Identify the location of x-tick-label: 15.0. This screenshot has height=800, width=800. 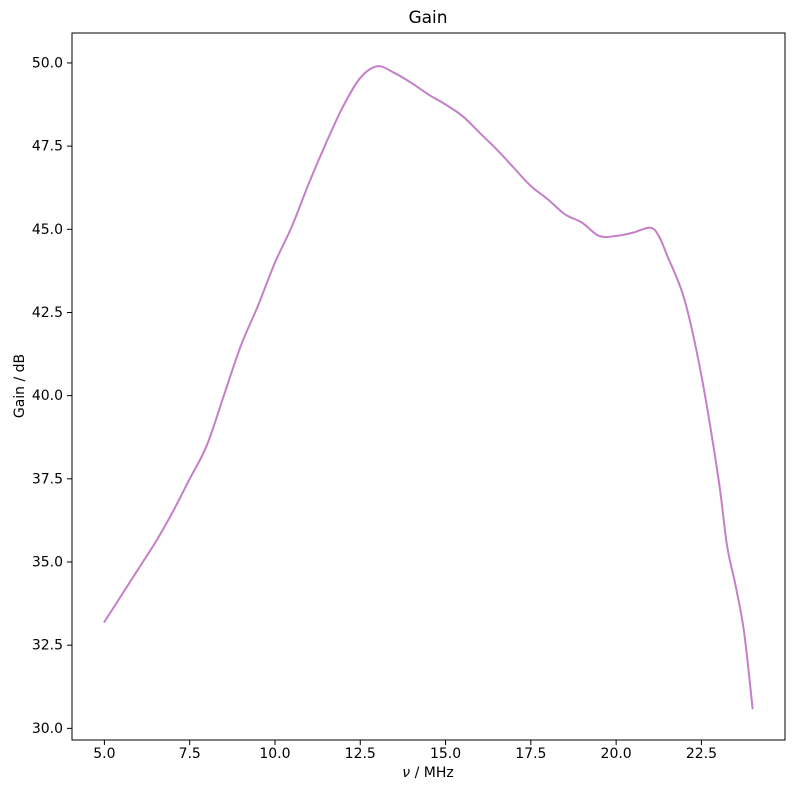
(445, 754).